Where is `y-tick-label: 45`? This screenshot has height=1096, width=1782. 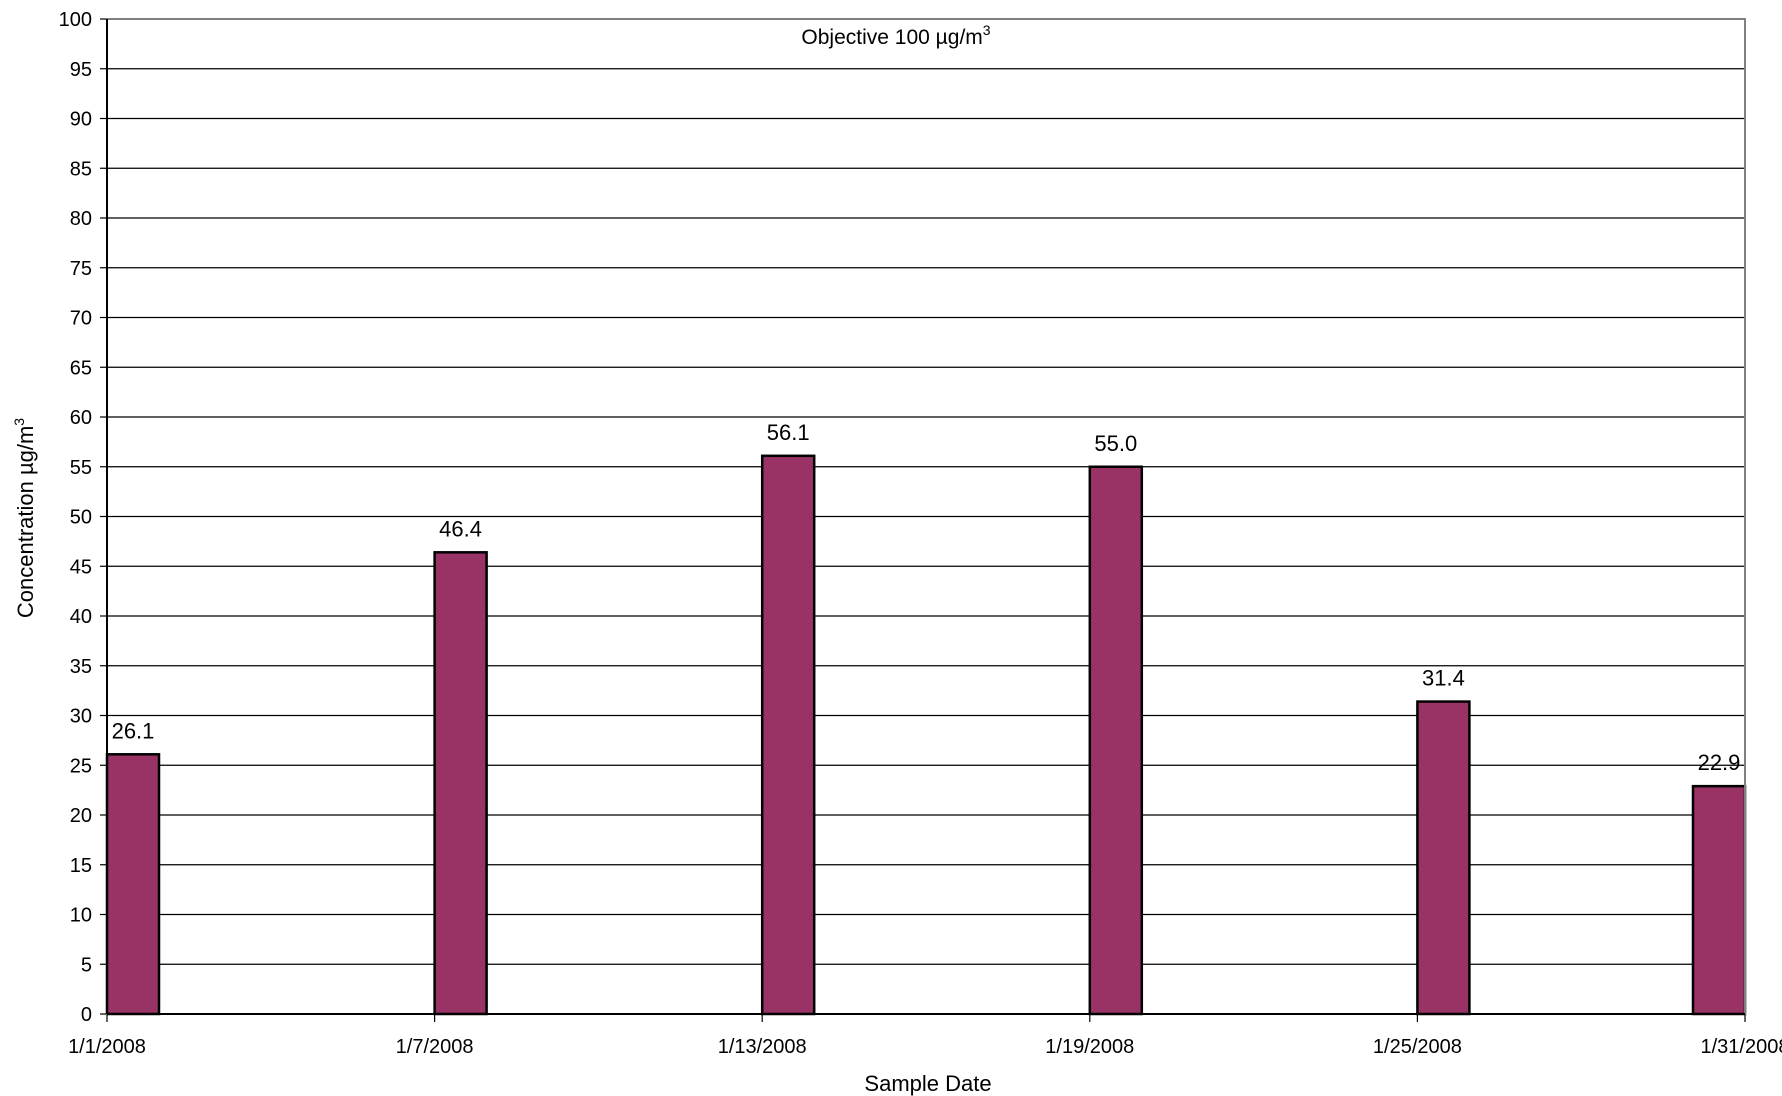 y-tick-label: 45 is located at coordinates (81, 567).